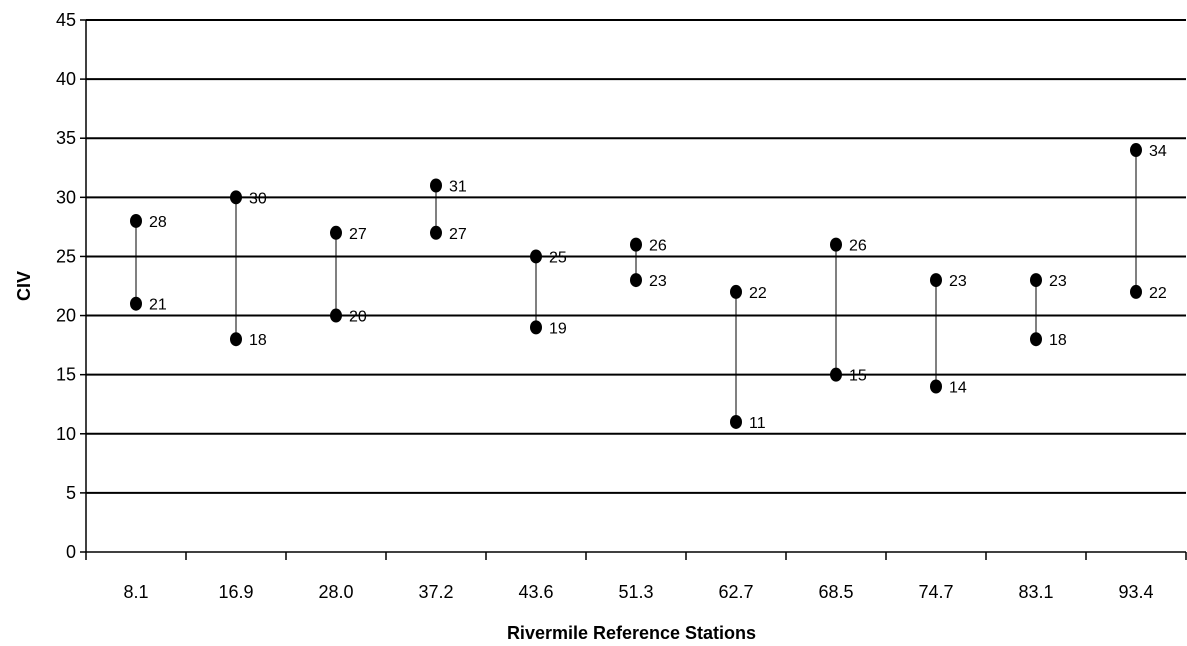  I want to click on y-axis-title: CIV, so click(24, 286).